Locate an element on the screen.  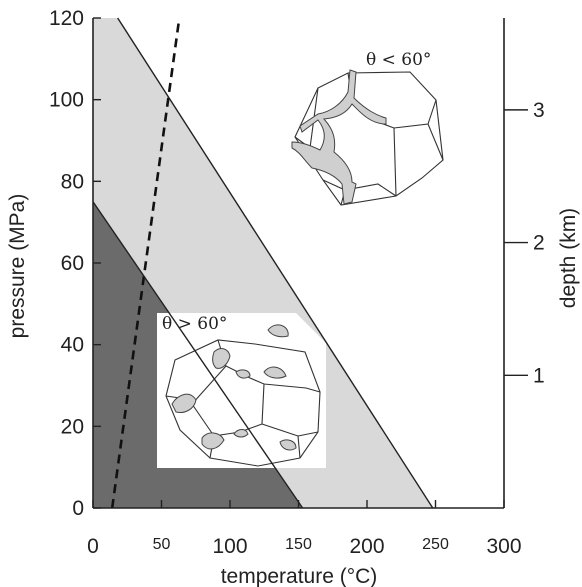
y-tick-label: 0 is located at coordinates (78, 508).